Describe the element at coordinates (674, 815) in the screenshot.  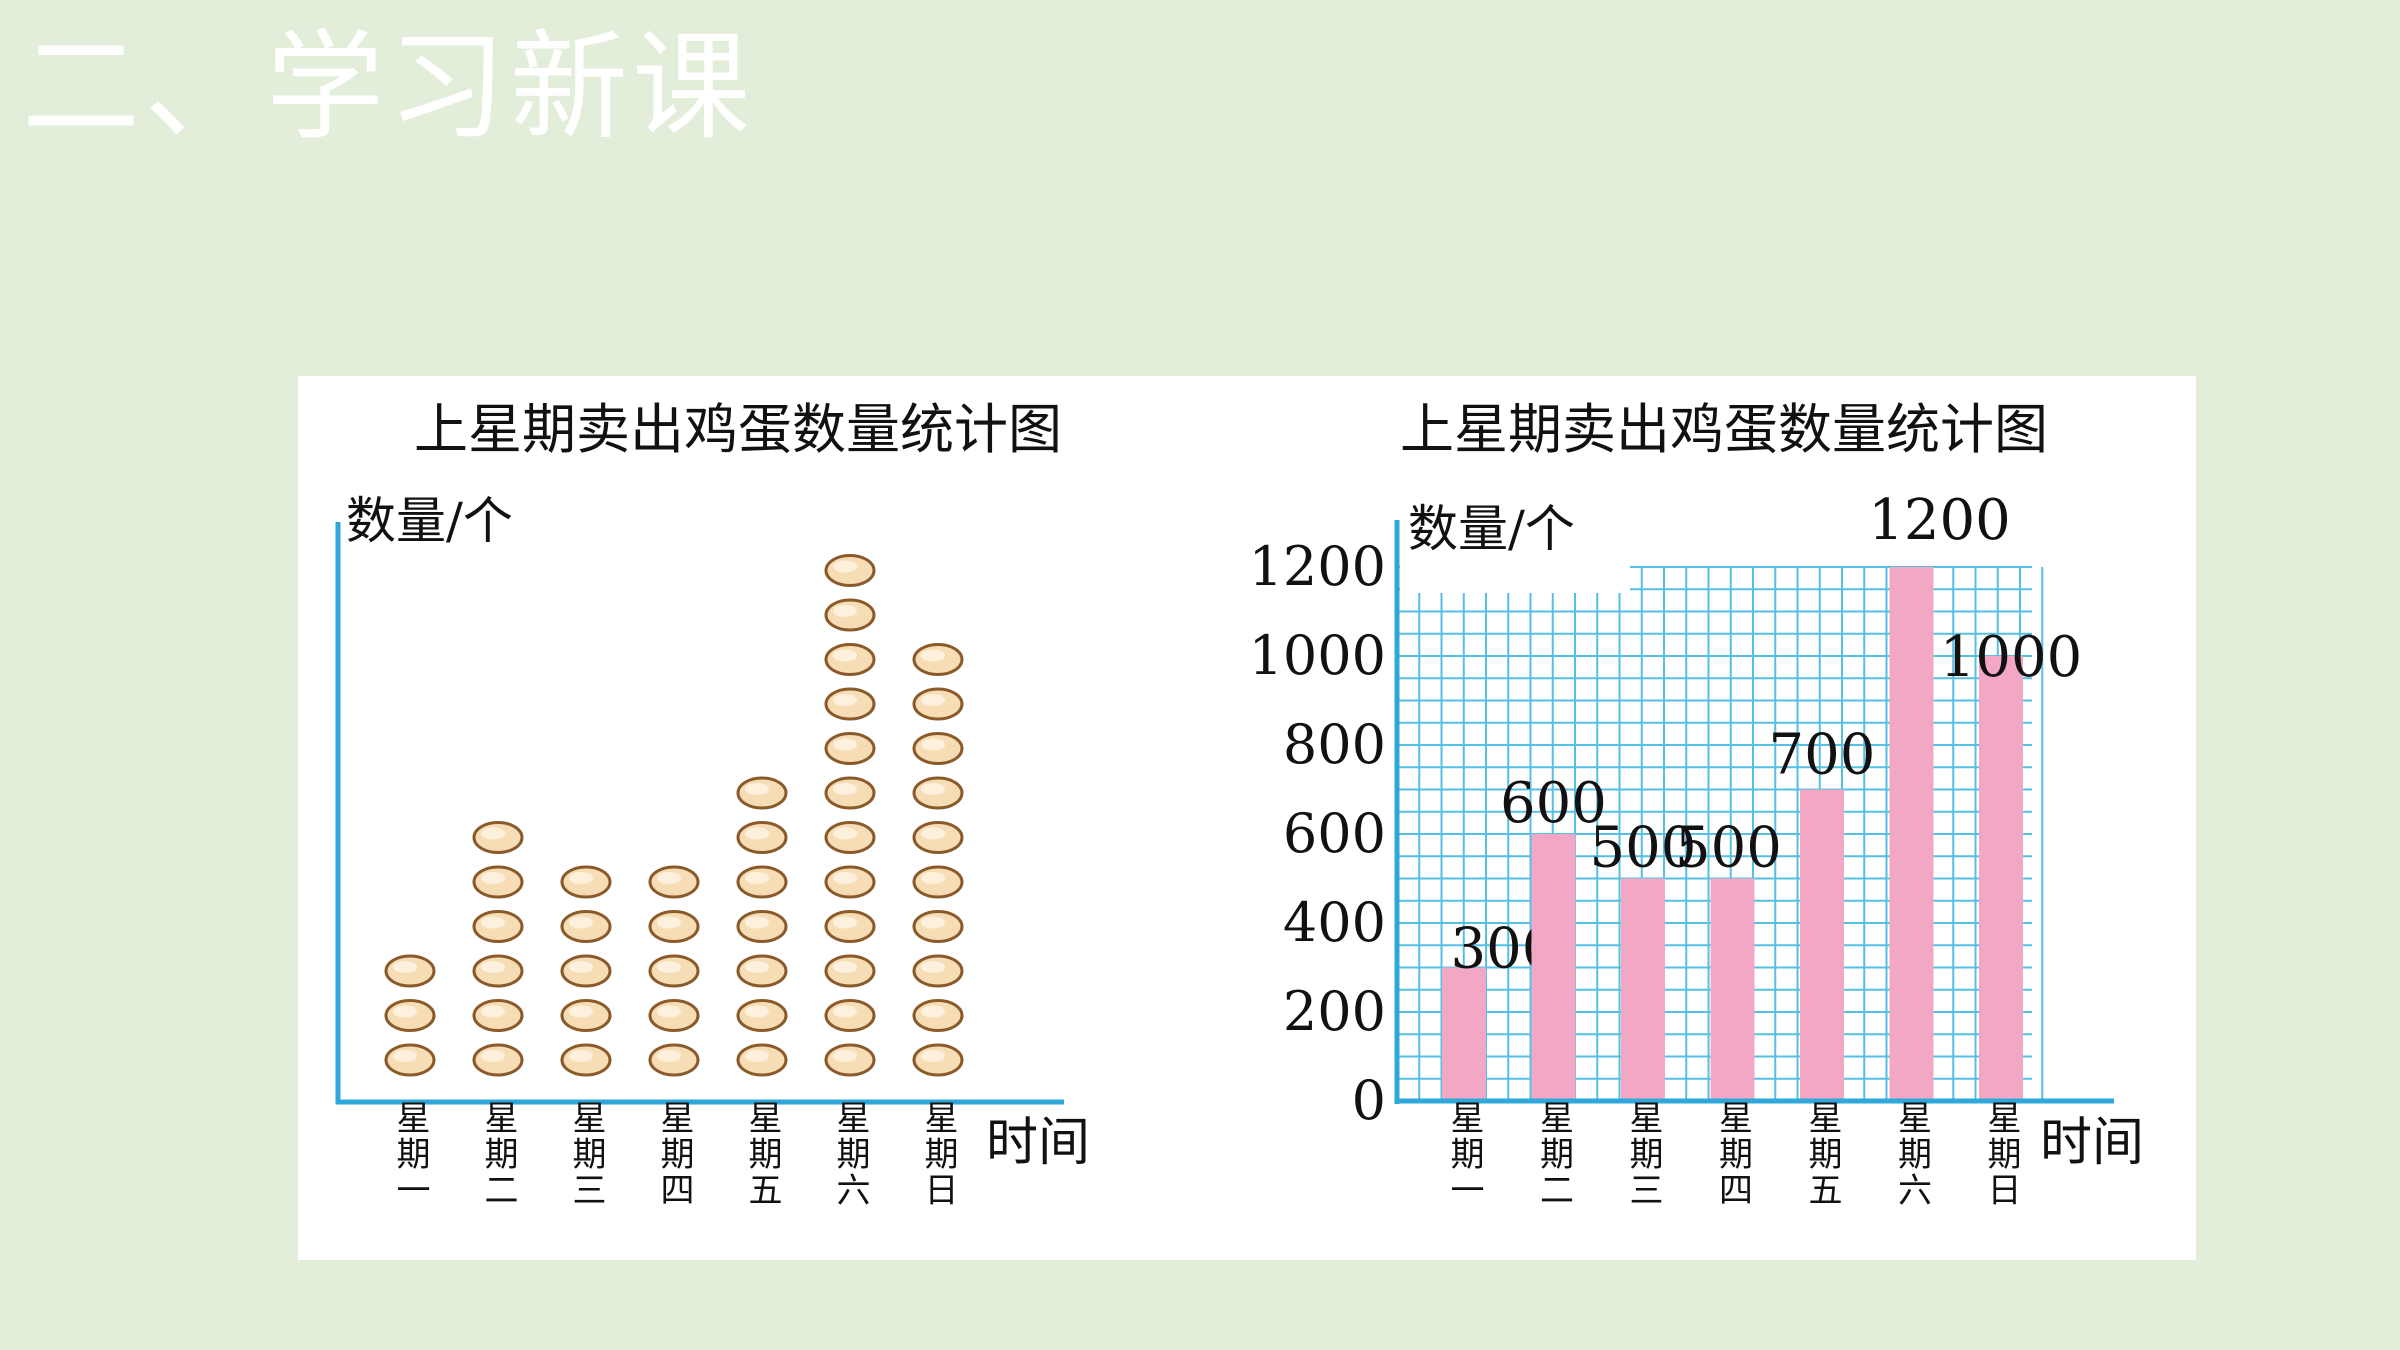
I see `egg-columns` at that location.